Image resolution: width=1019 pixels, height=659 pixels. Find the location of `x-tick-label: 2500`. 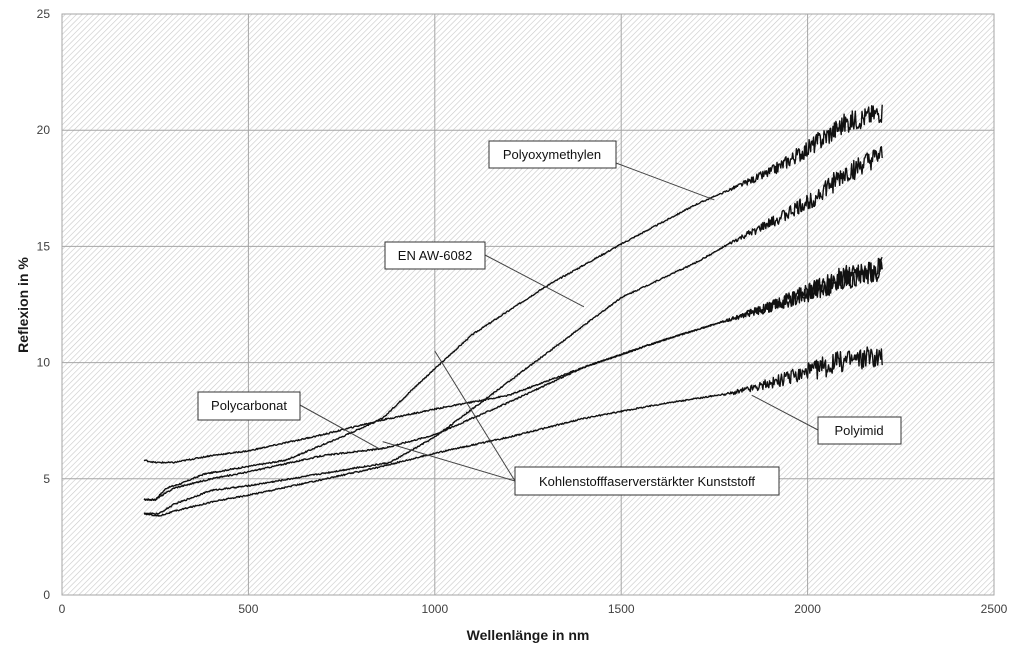

x-tick-label: 2500 is located at coordinates (994, 609).